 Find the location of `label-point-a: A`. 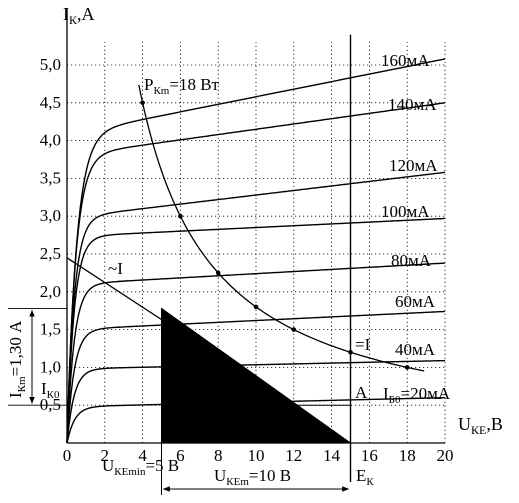

label-point-a: A is located at coordinates (361, 392).